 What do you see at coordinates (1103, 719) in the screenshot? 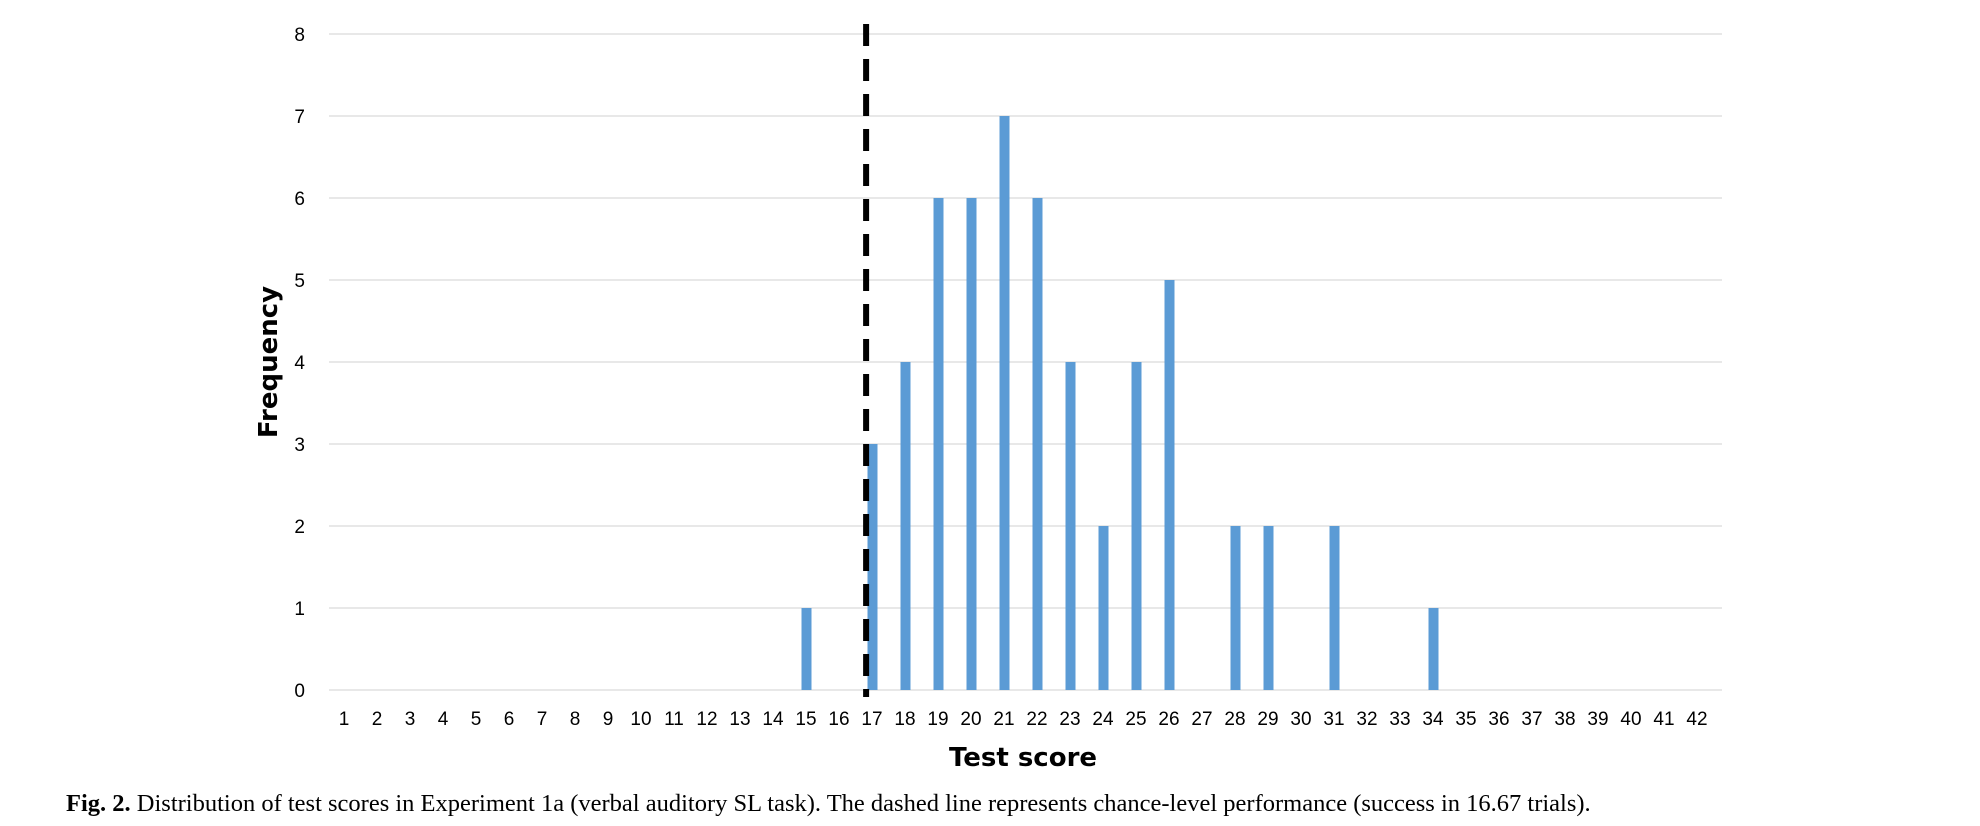
I see `x-tick-label: 24` at bounding box center [1103, 719].